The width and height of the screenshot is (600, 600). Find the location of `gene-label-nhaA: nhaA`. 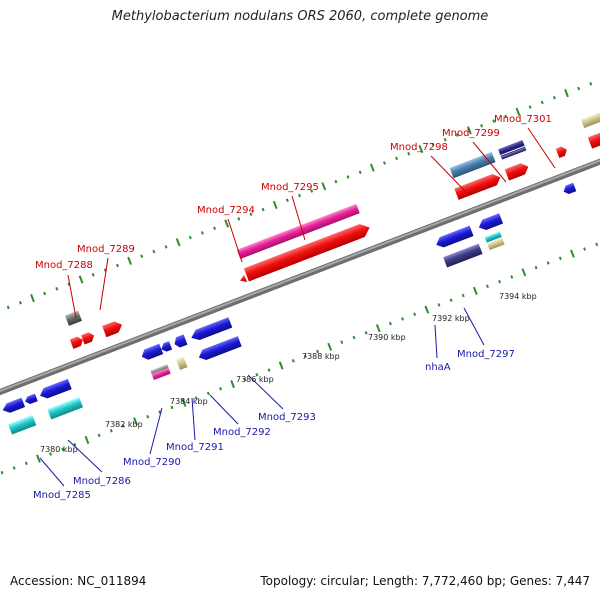

gene-label-nhaA: nhaA is located at coordinates (438, 367).